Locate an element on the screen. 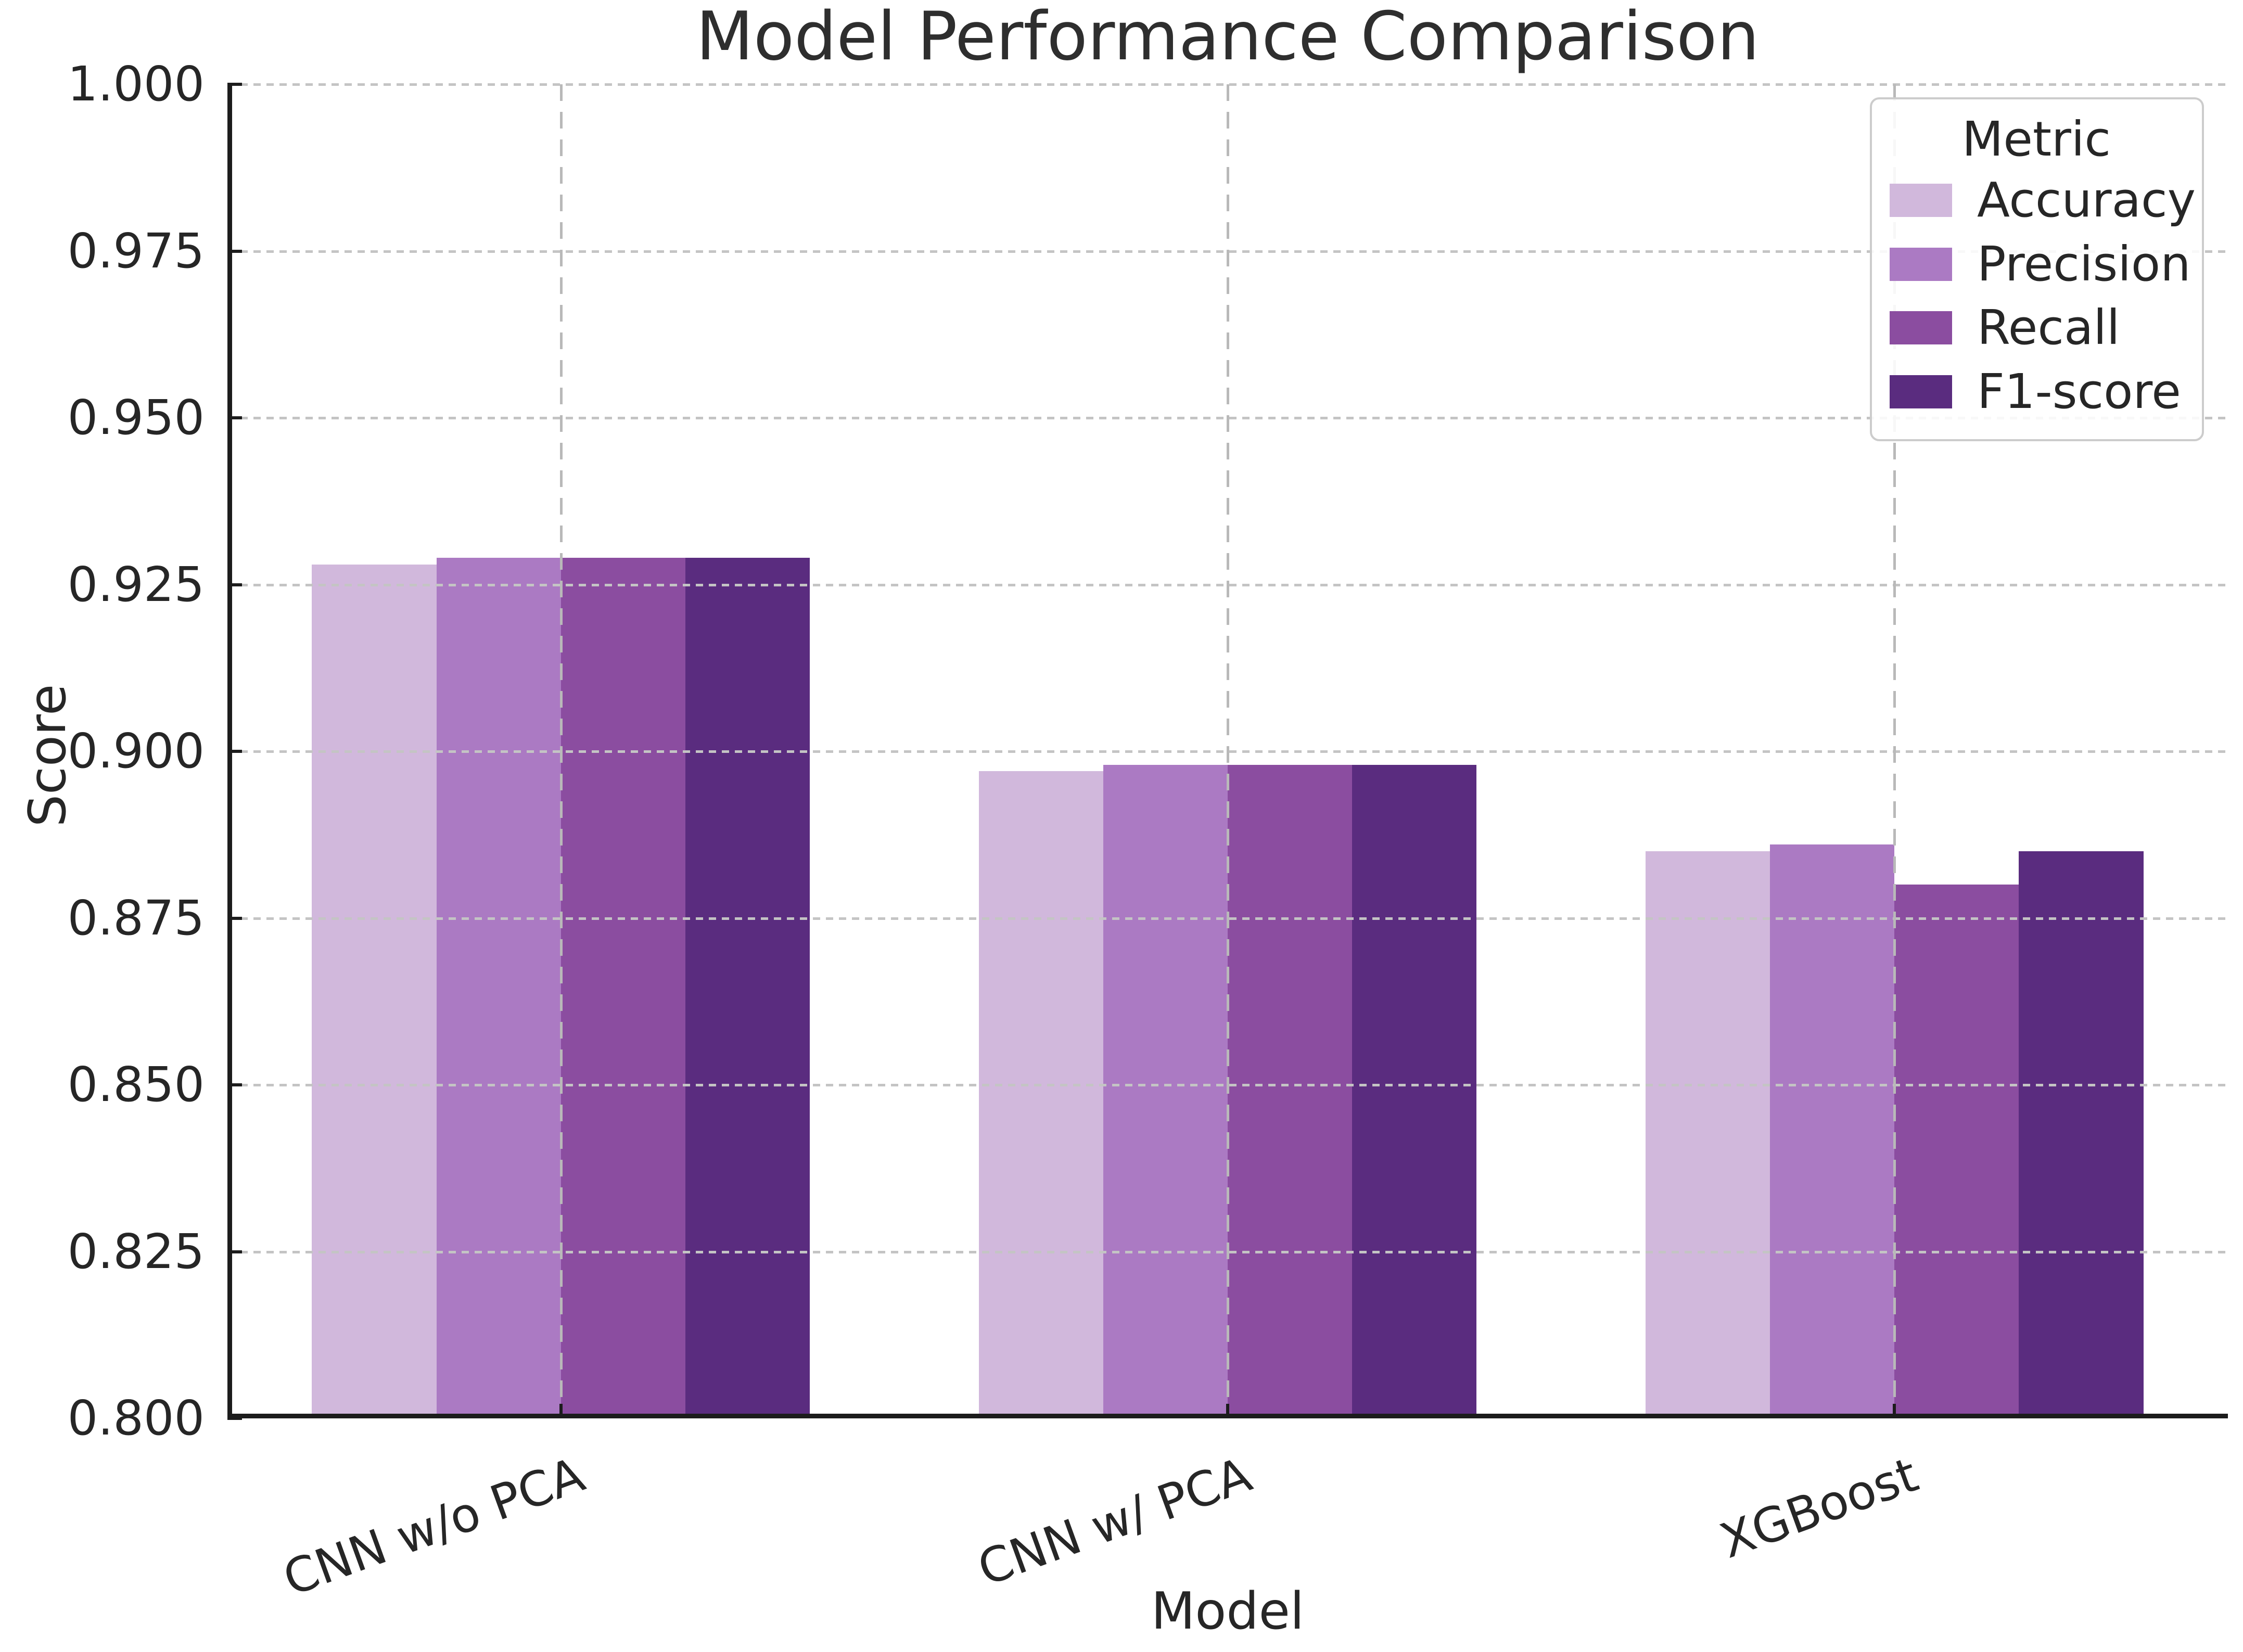 This screenshot has height=1652, width=2243. legend-items: Accuracy Precision Recall F1-score is located at coordinates (2040, 296).